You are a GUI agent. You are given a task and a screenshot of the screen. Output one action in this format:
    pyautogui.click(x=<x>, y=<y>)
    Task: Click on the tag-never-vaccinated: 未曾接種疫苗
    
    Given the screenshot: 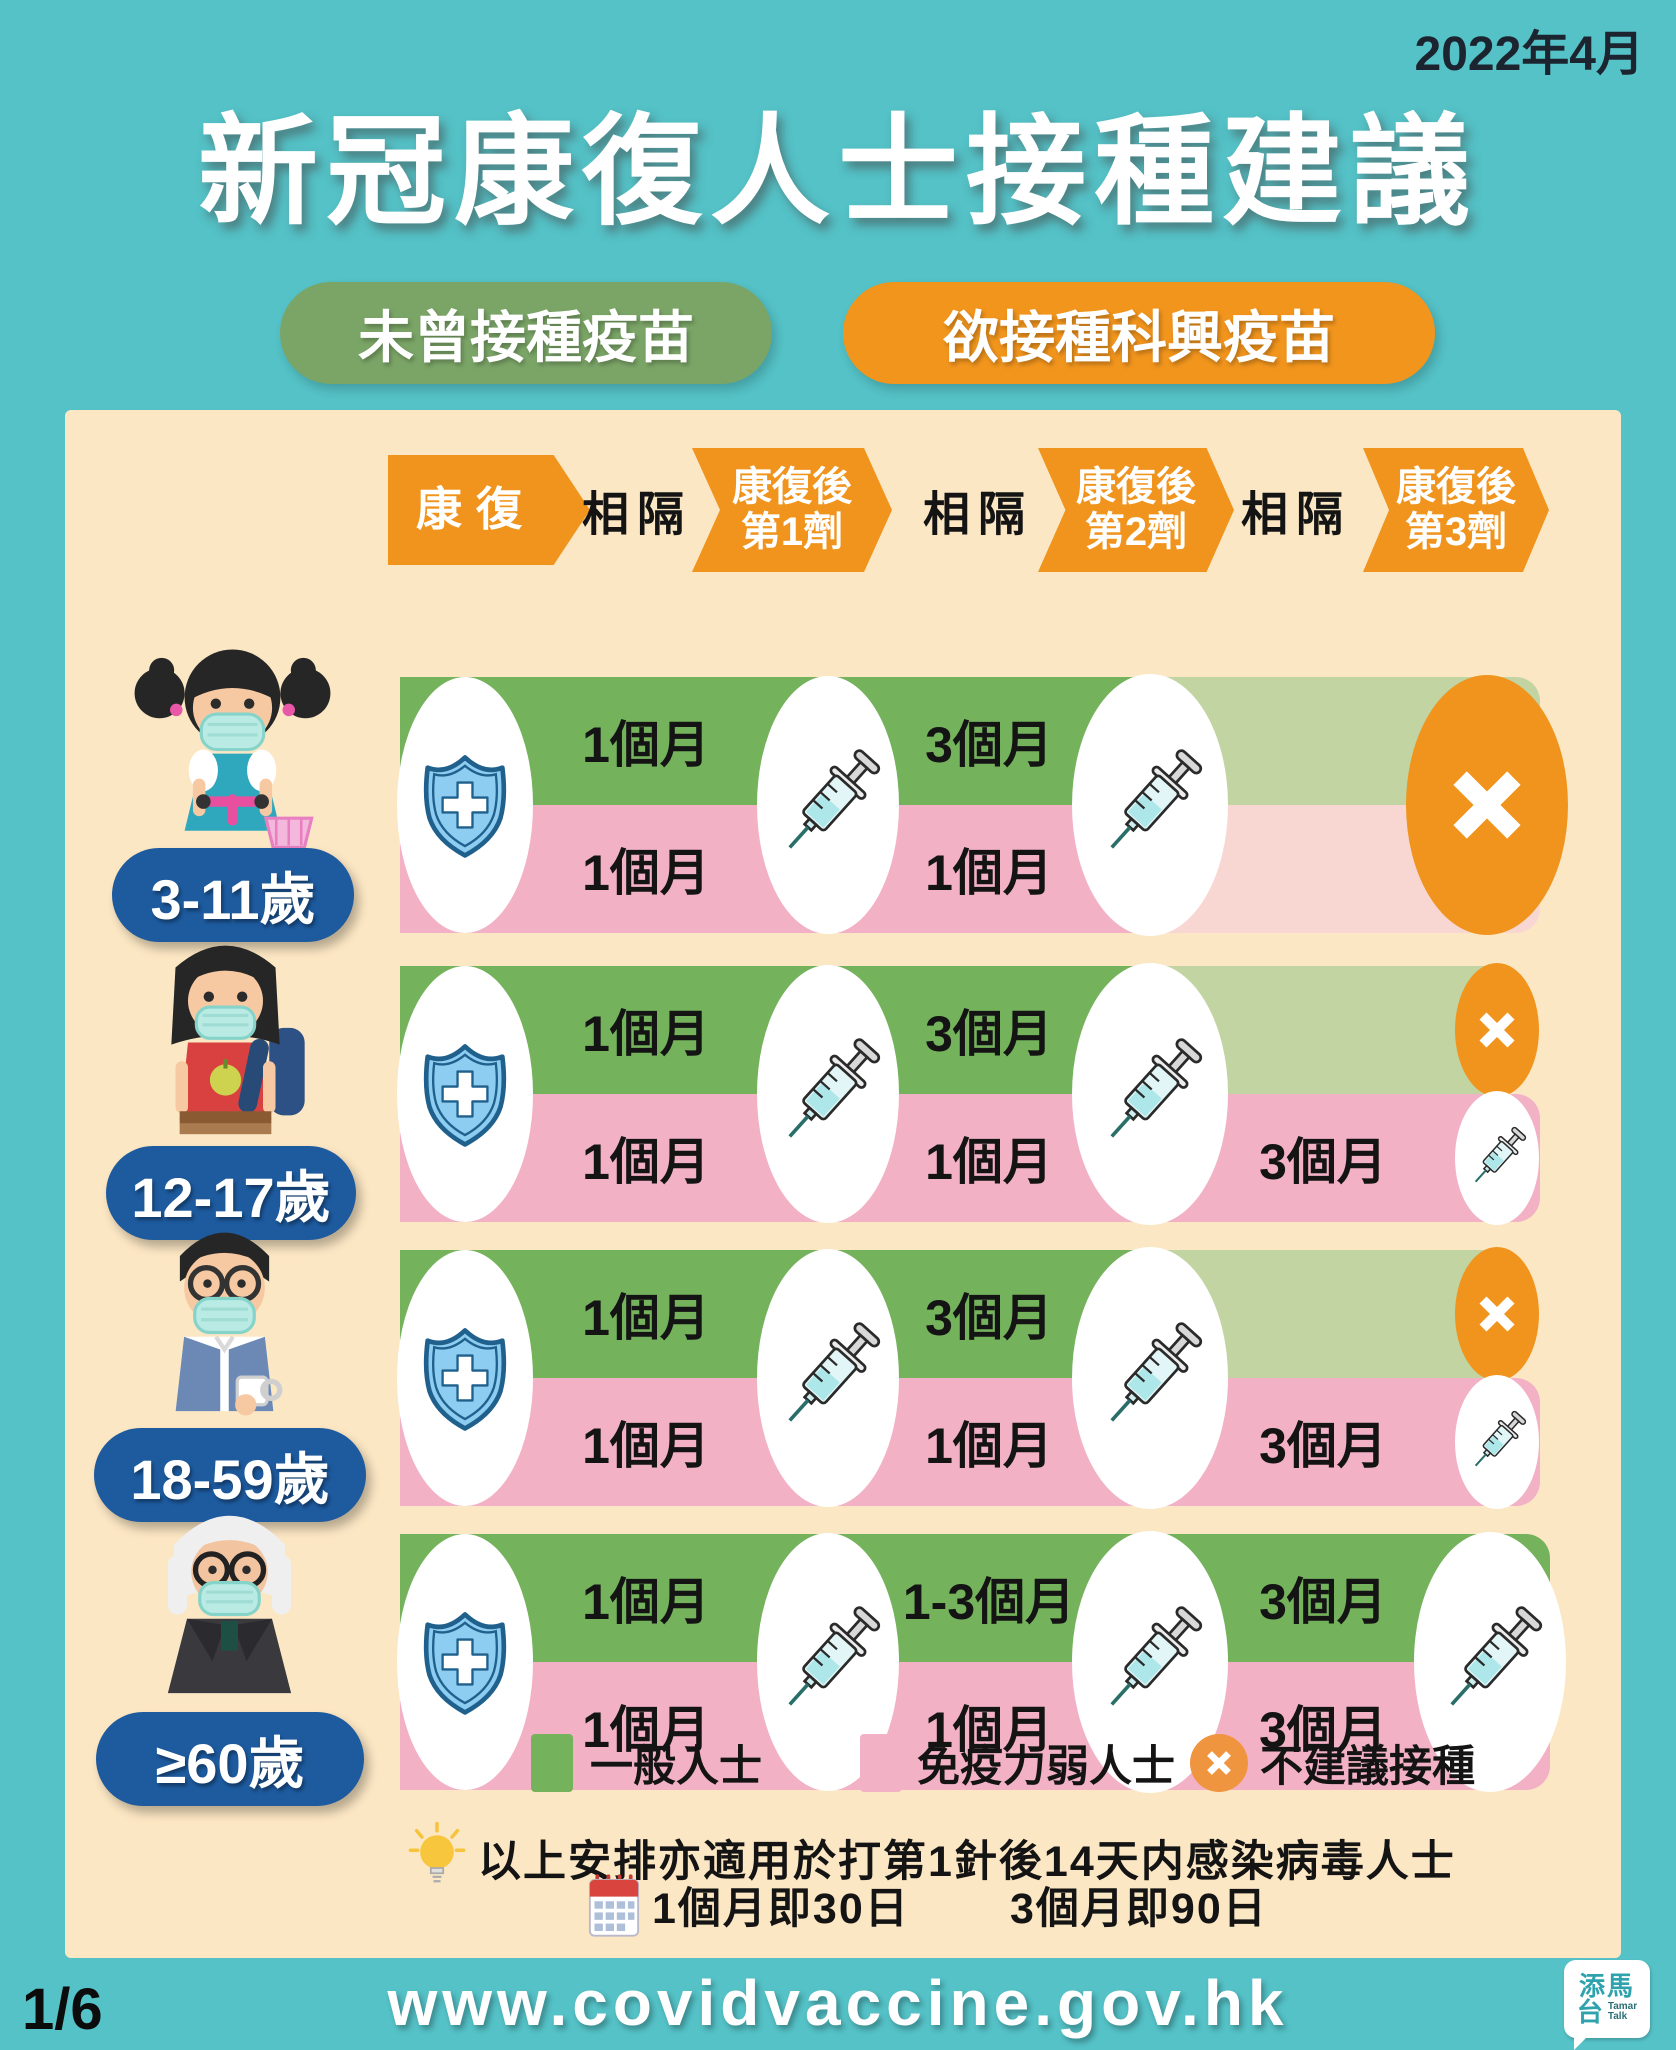 What is the action you would take?
    pyautogui.click(x=526, y=333)
    